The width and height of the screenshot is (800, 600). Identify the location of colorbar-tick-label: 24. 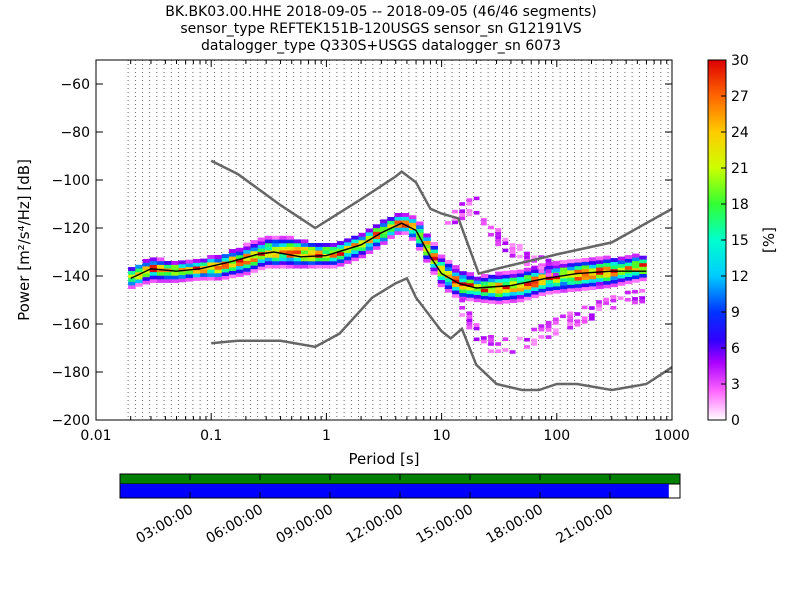
(740, 133).